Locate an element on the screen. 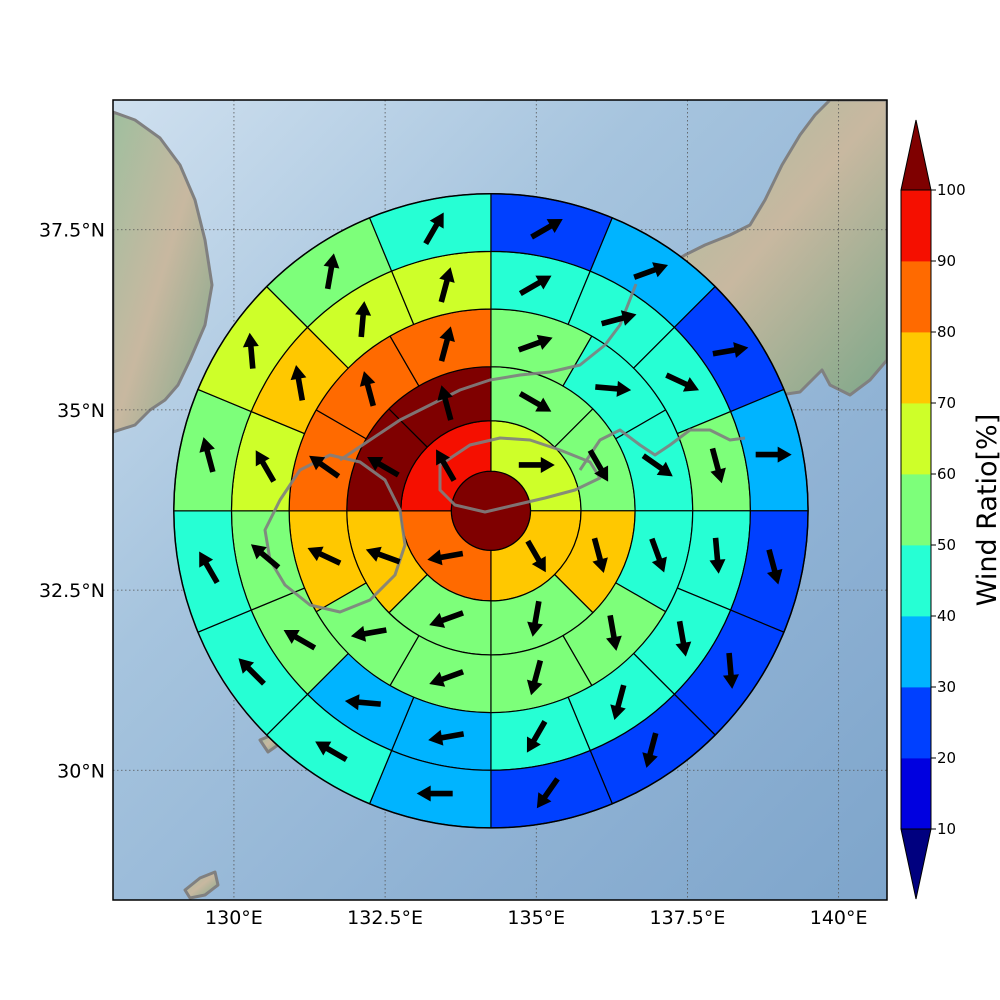 The width and height of the screenshot is (1000, 1000). colorbar-tick-label: 40 is located at coordinates (946, 616).